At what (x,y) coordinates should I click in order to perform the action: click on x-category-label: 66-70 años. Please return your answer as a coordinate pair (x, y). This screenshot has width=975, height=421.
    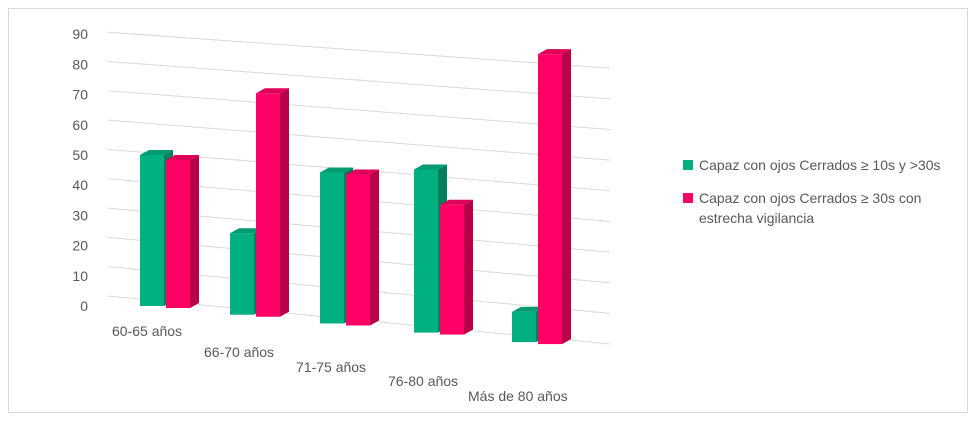
    Looking at the image, I should click on (239, 352).